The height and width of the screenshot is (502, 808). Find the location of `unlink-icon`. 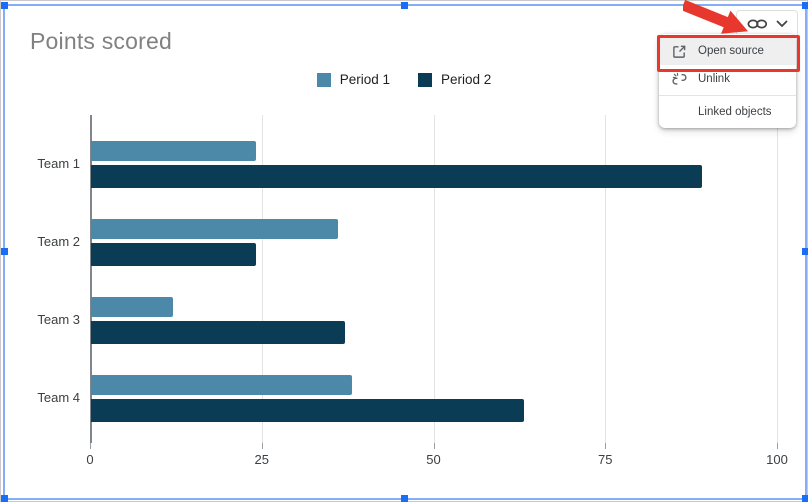

unlink-icon is located at coordinates (679, 79).